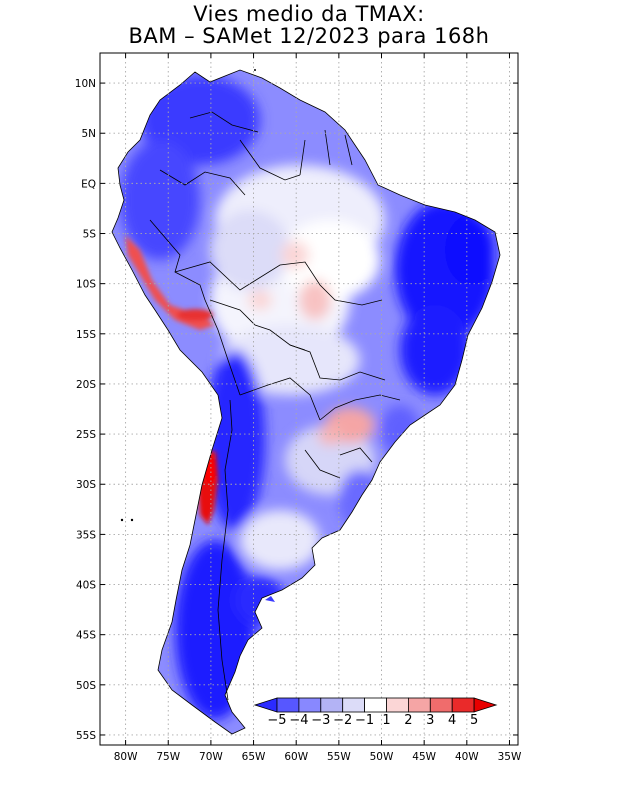 The height and width of the screenshot is (800, 618). I want to click on colorbar-label: −1, so click(364, 720).